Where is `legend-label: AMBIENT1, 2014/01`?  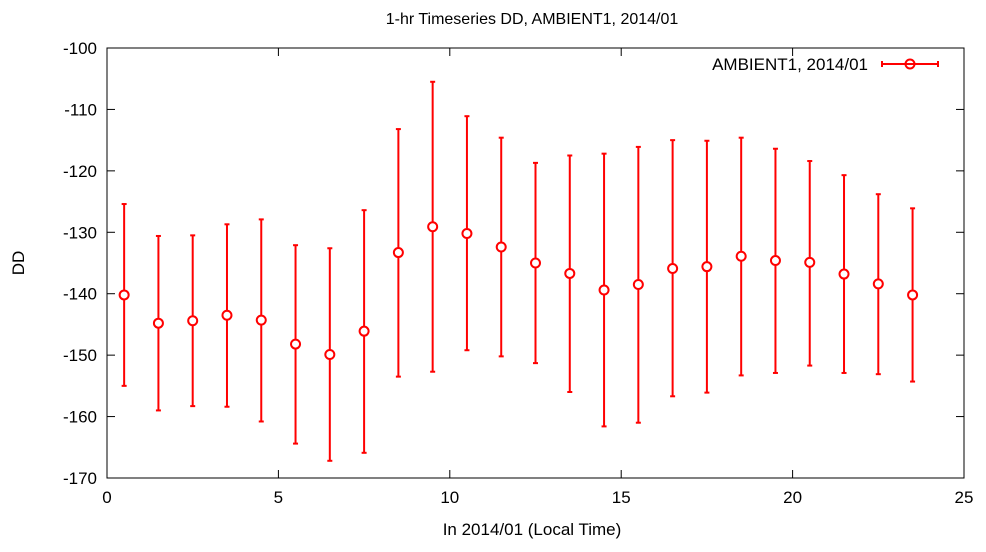
legend-label: AMBIENT1, 2014/01 is located at coordinates (790, 64).